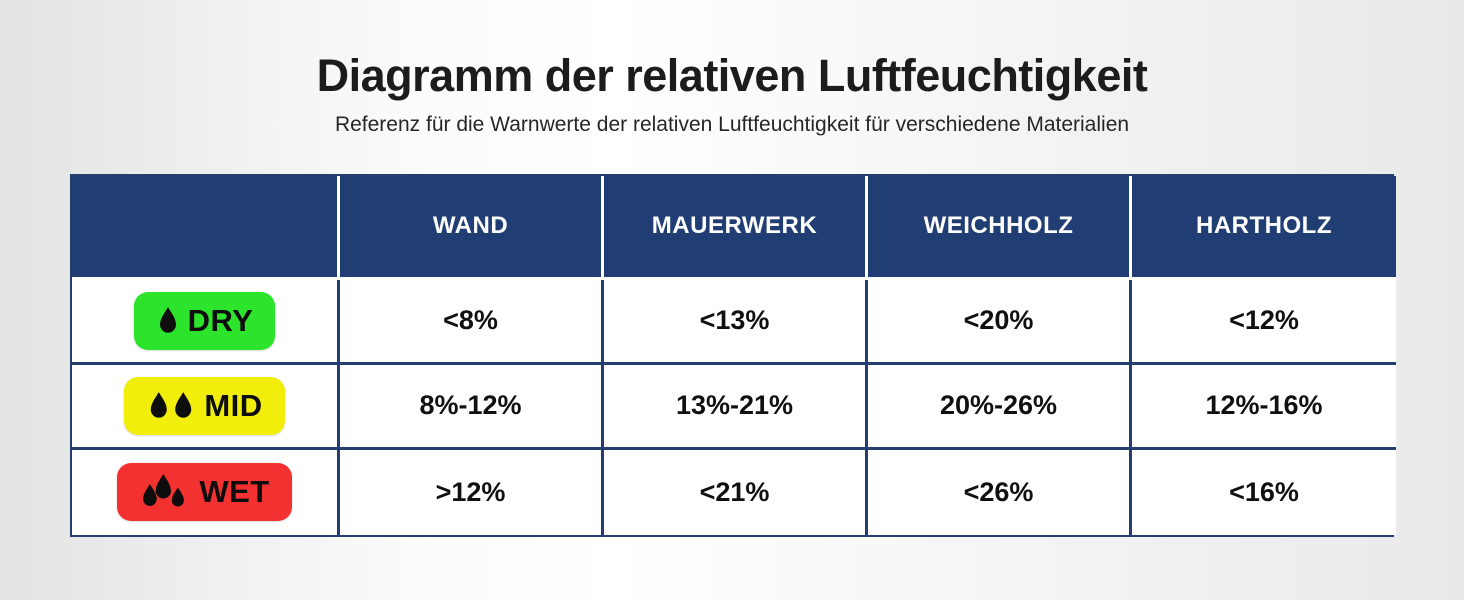 The width and height of the screenshot is (1464, 600). I want to click on column-header-weichholz: WEICHHOLZ, so click(1000, 227).